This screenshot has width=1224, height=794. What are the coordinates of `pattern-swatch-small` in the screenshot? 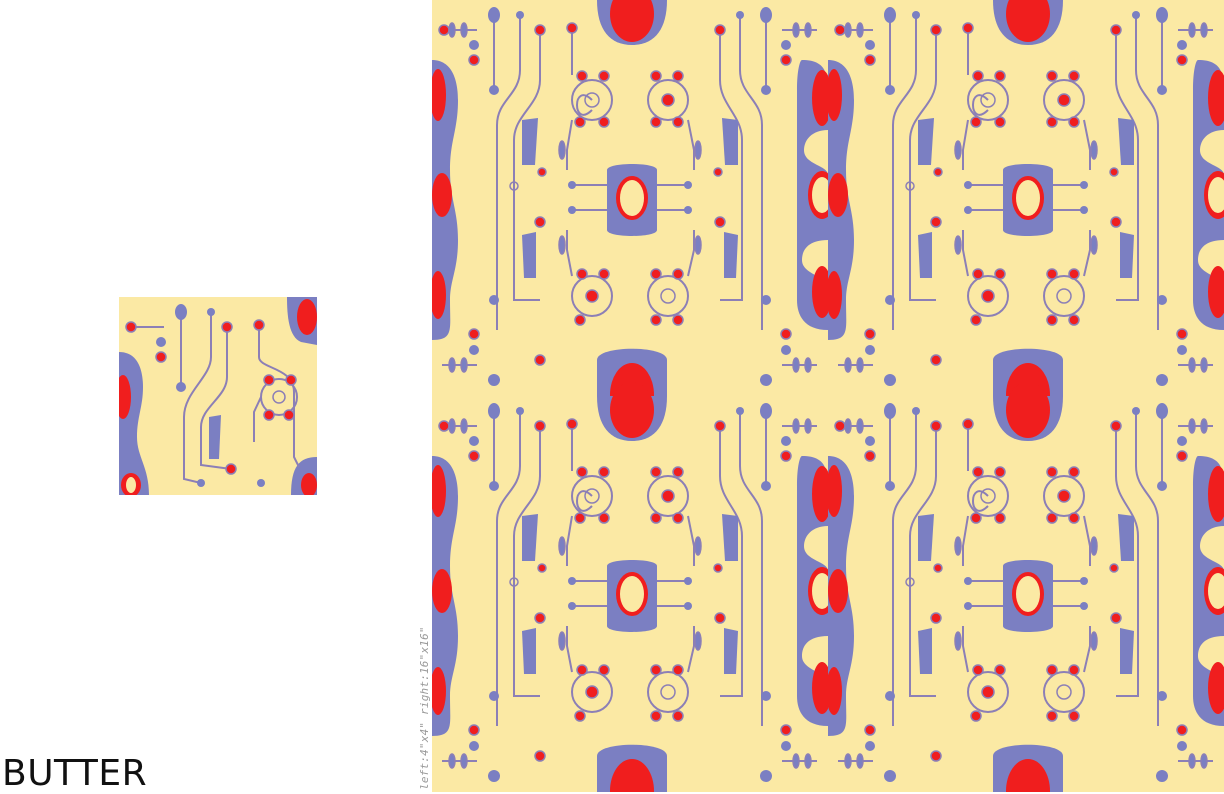 It's located at (218, 396).